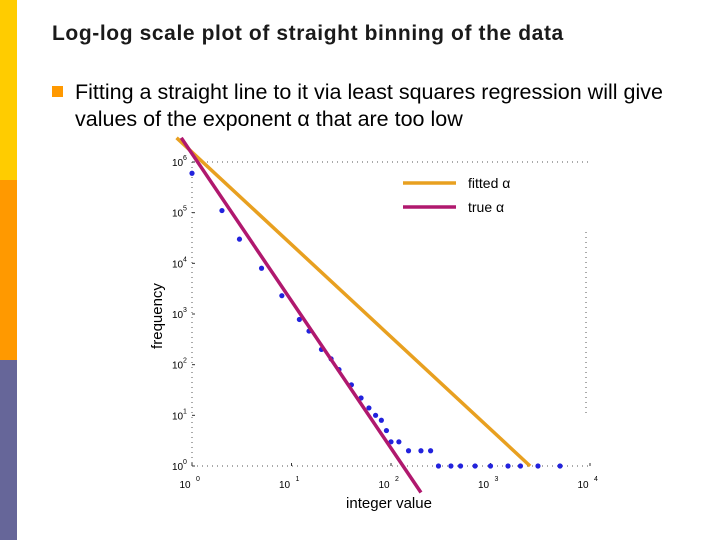 The image size is (720, 540). What do you see at coordinates (185, 158) in the screenshot?
I see `y-tick-exp-6: 6` at bounding box center [185, 158].